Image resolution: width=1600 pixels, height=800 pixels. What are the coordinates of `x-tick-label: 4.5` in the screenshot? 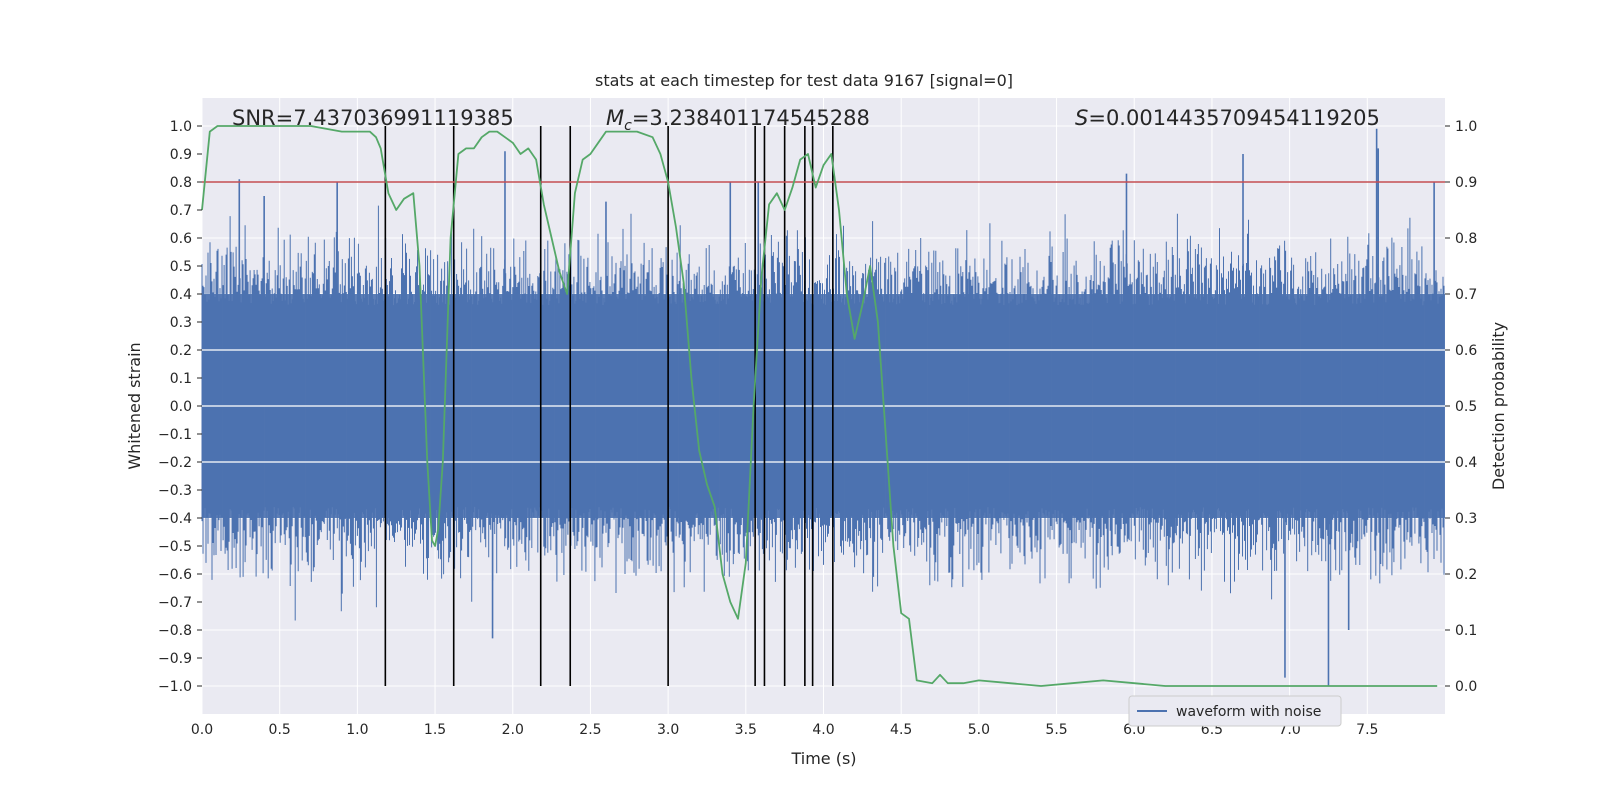 It's located at (901, 730).